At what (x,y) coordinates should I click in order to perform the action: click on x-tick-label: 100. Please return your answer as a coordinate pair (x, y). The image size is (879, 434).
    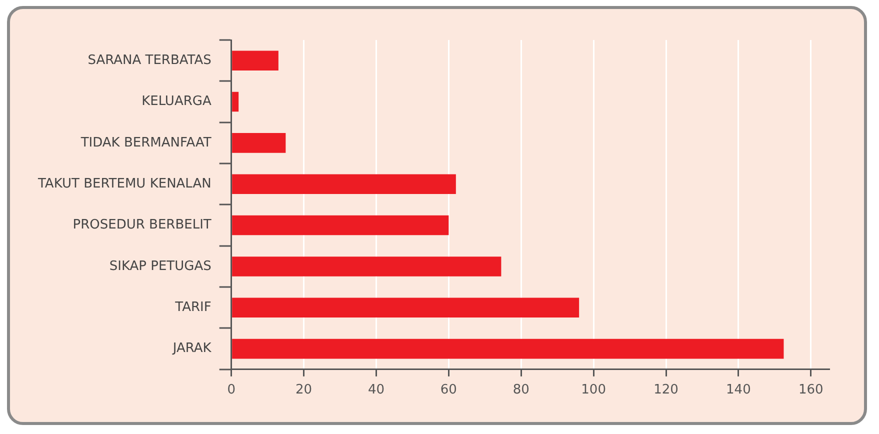
    Looking at the image, I should click on (593, 390).